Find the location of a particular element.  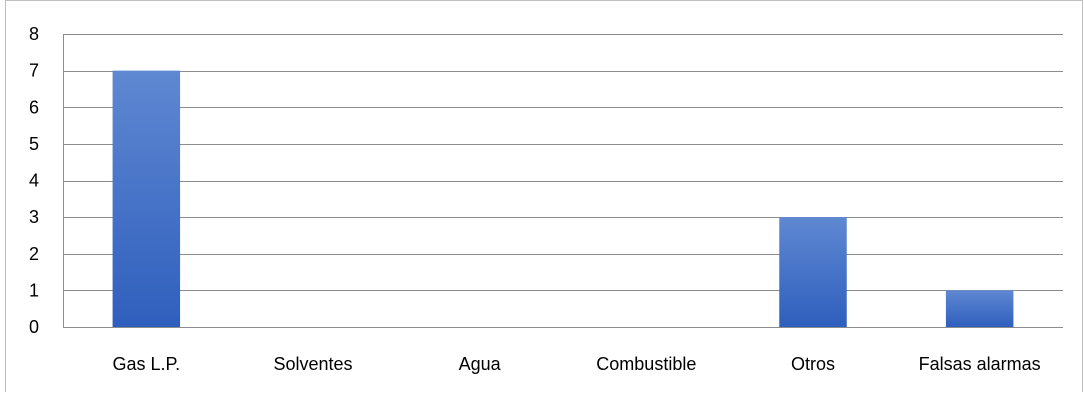

bar-otros is located at coordinates (813, 272).